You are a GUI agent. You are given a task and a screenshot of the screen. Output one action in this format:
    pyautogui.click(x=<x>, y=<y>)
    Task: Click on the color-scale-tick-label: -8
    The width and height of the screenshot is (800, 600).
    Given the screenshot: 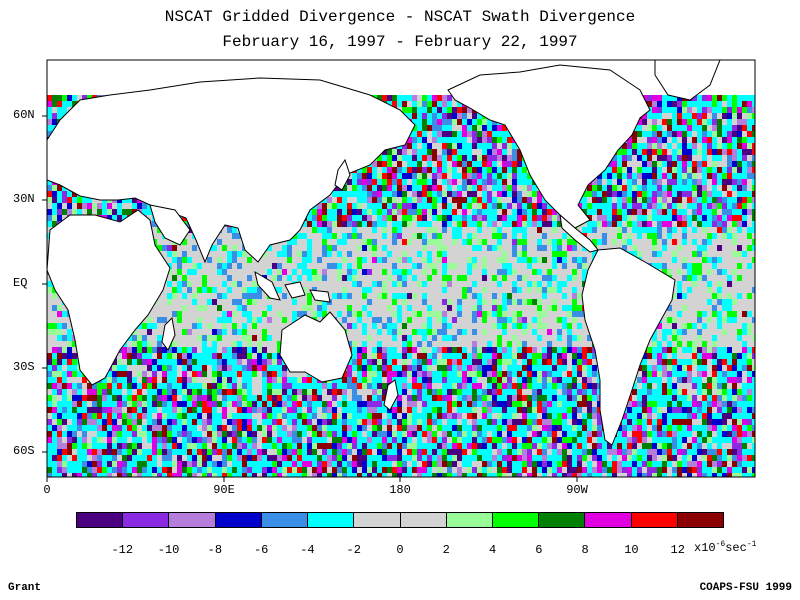 What is the action you would take?
    pyautogui.click(x=215, y=550)
    